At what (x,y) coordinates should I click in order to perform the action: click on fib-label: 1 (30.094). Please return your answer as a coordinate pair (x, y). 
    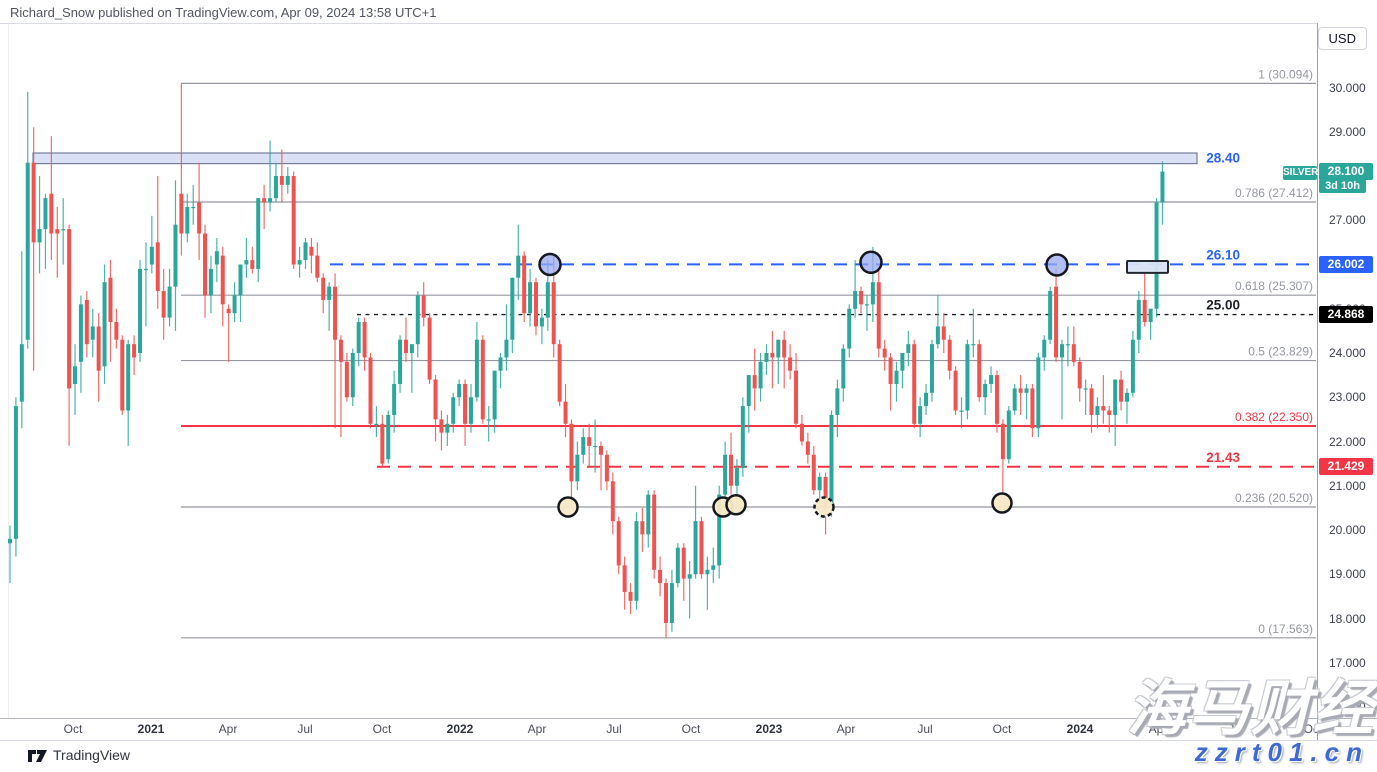
    Looking at the image, I should click on (1285, 74).